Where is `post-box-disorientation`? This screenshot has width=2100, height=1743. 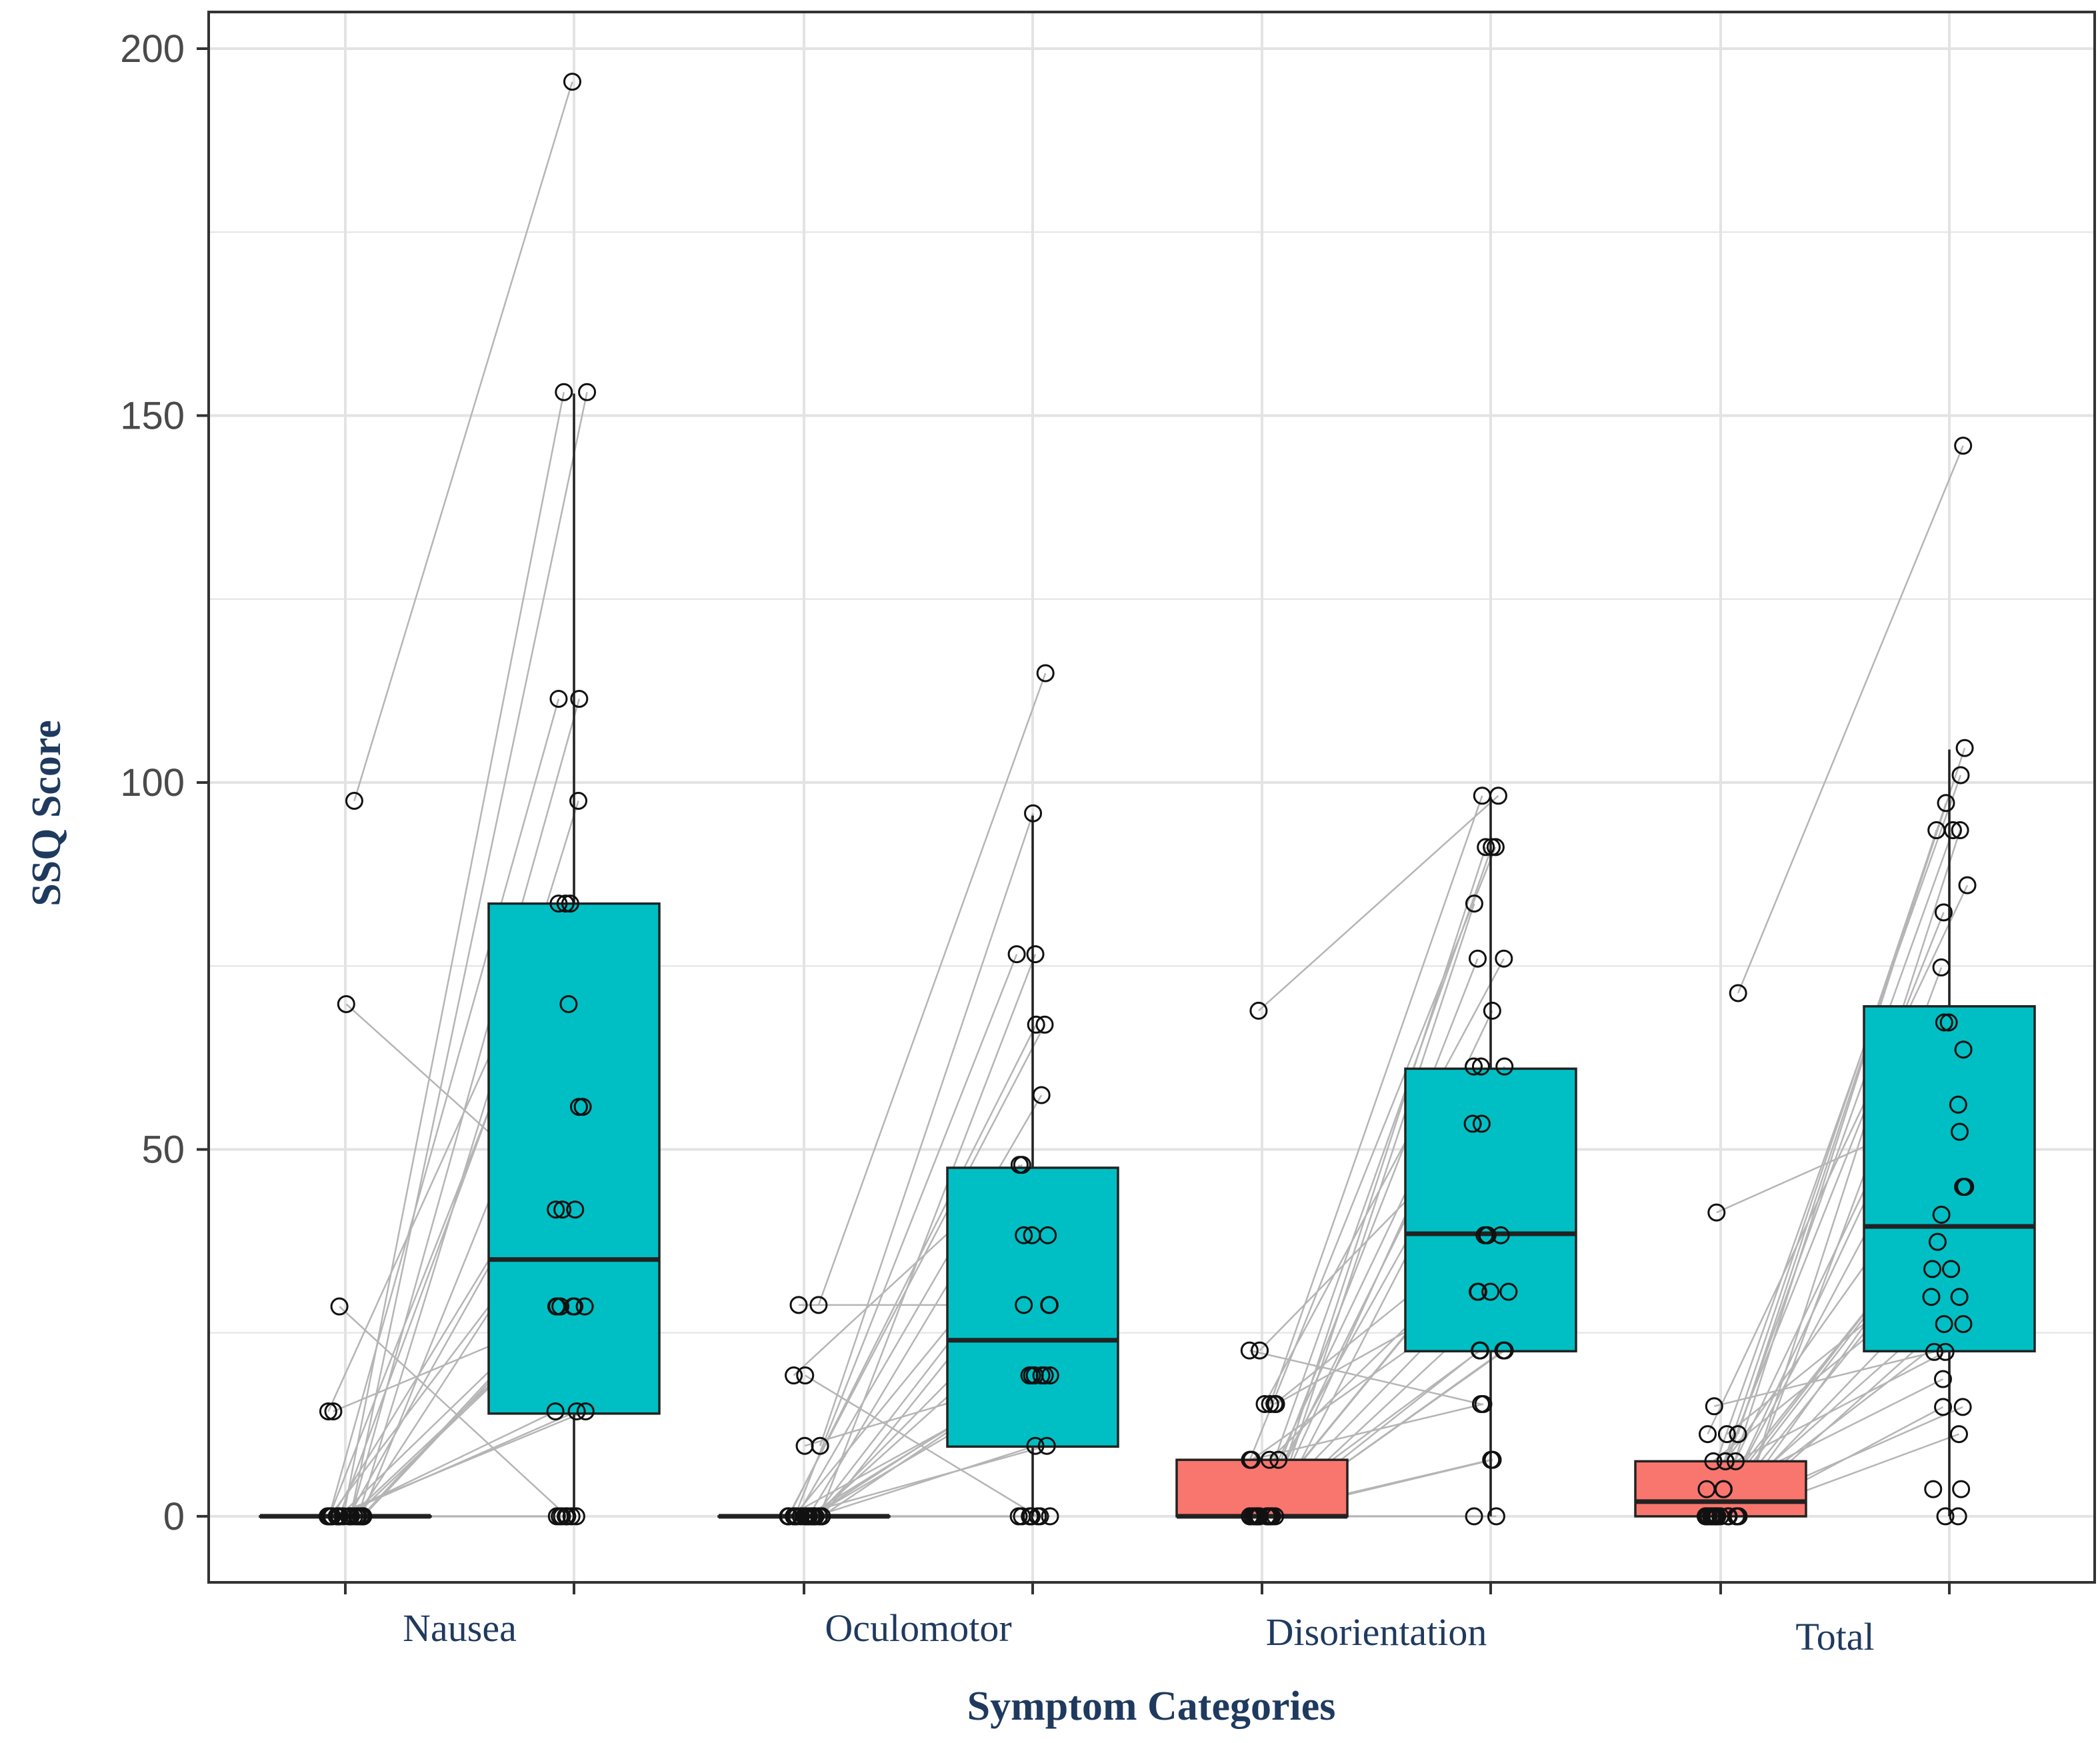
post-box-disorientation is located at coordinates (1490, 1209).